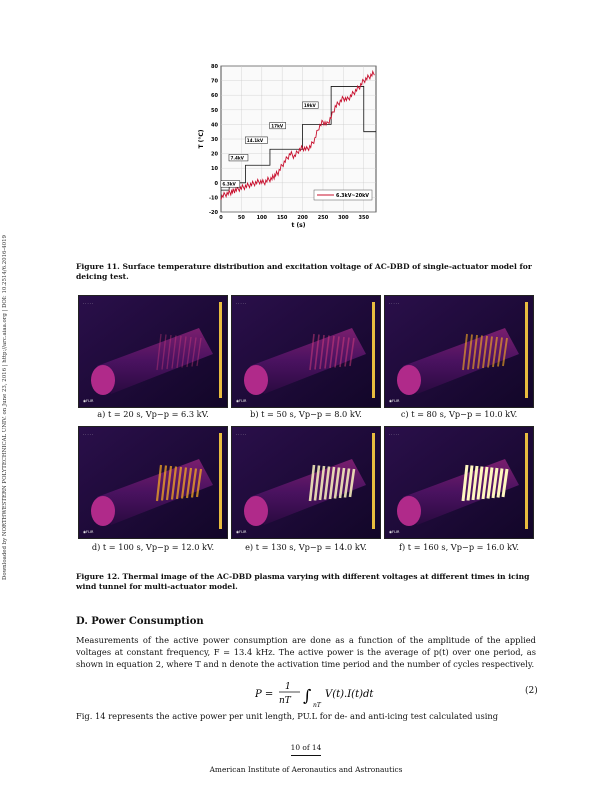 Image resolution: width=612 pixels, height=792 pixels. I want to click on equation: P = 1 nT ∫ nT V(t).I(t)dt, so click(354, 696).